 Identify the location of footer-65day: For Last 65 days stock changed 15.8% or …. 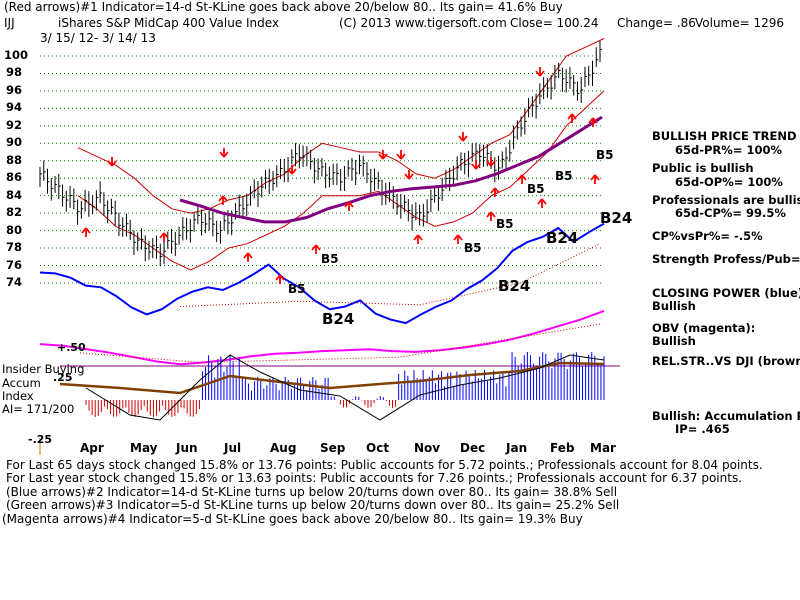
(384, 465).